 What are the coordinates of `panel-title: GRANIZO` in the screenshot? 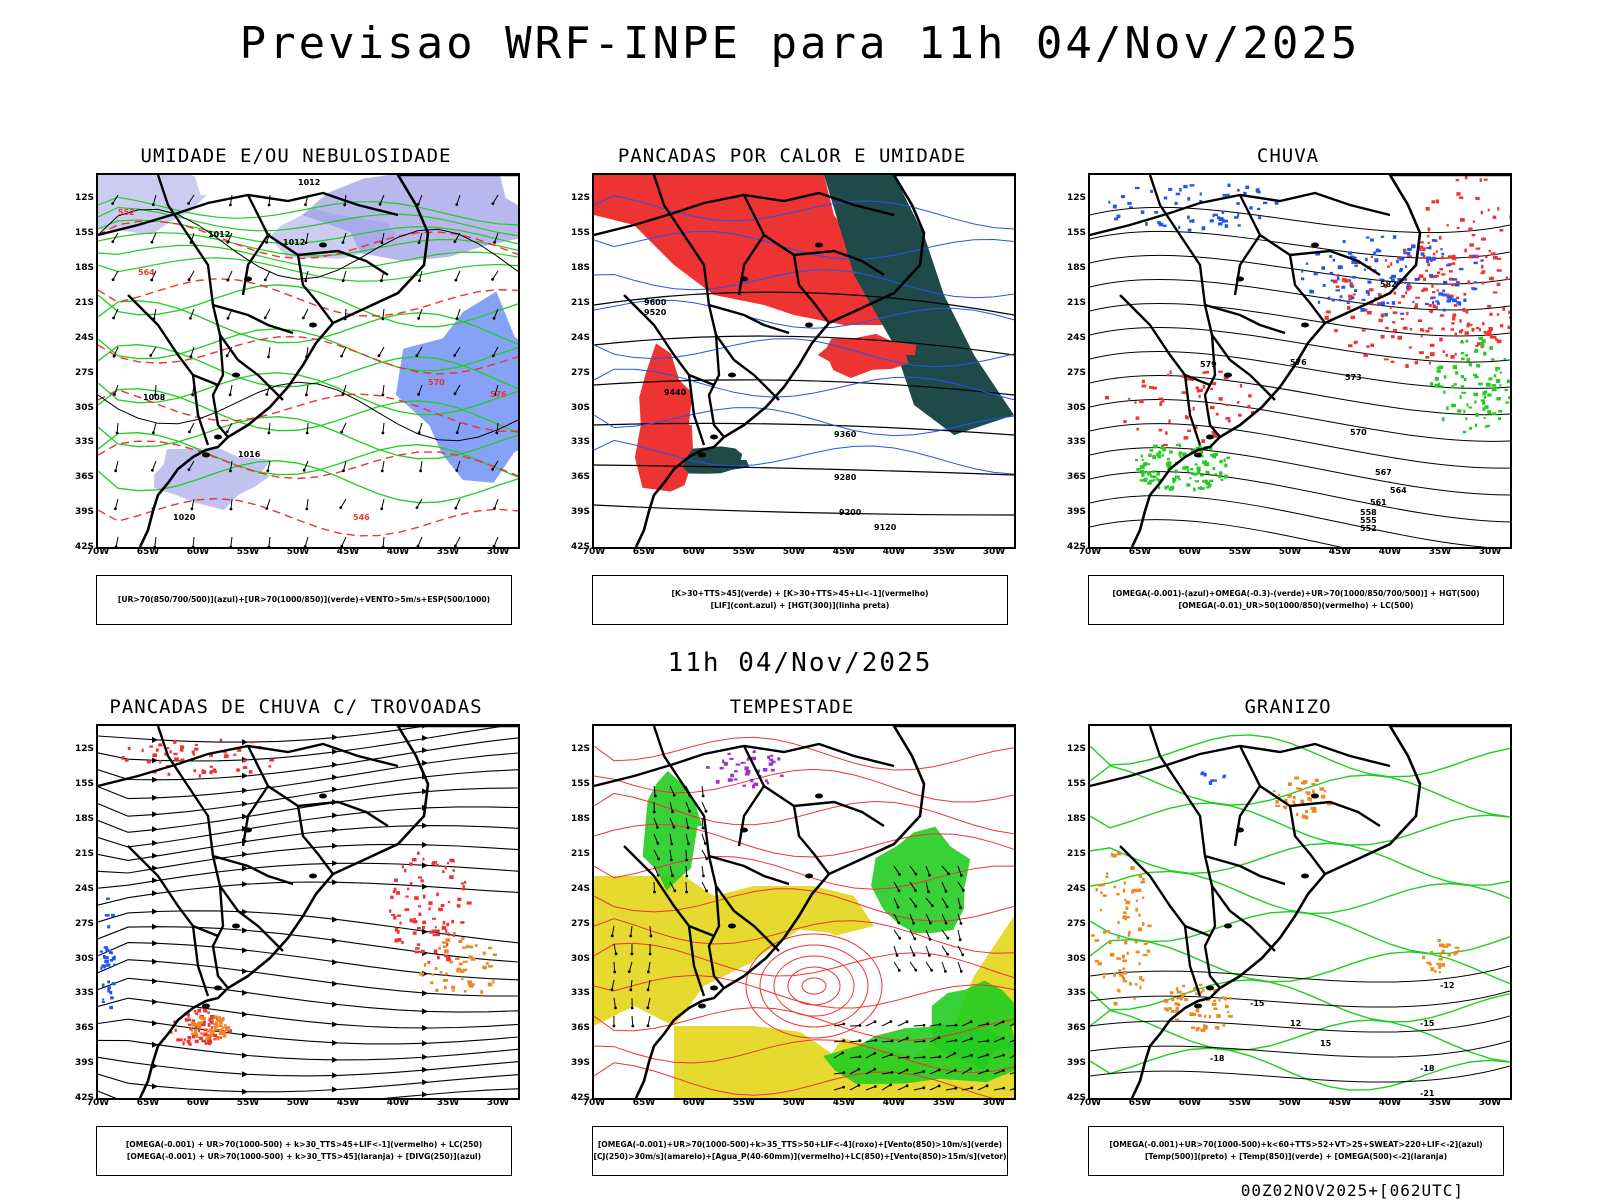 It's located at (1288, 707).